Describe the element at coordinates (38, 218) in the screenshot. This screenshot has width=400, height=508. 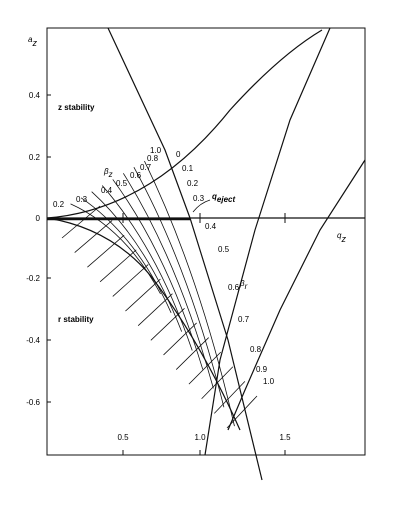
I see `y-tick-label: 0` at that location.